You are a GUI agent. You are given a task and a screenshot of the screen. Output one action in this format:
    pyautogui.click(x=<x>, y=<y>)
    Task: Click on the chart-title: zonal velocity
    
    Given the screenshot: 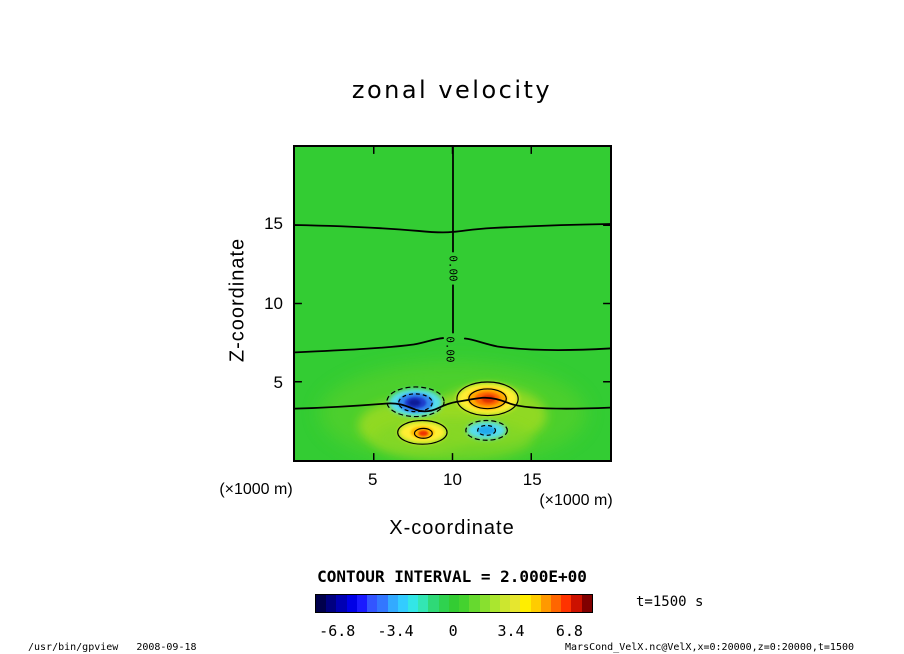 What is the action you would take?
    pyautogui.click(x=452, y=90)
    